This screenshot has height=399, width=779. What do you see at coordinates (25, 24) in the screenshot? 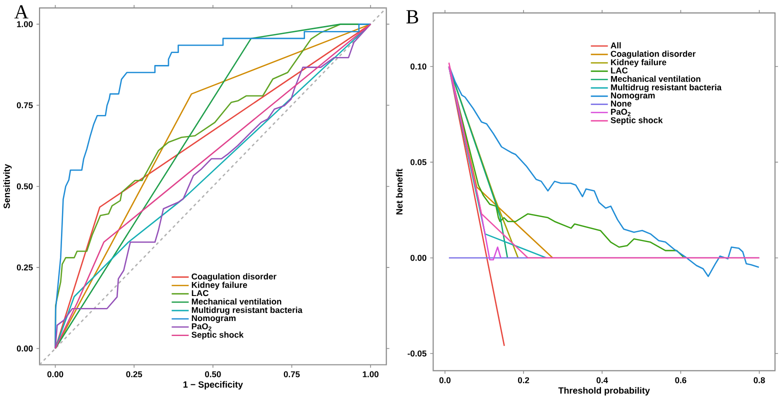
I see `y-tick-label: 1.00` at bounding box center [25, 24].